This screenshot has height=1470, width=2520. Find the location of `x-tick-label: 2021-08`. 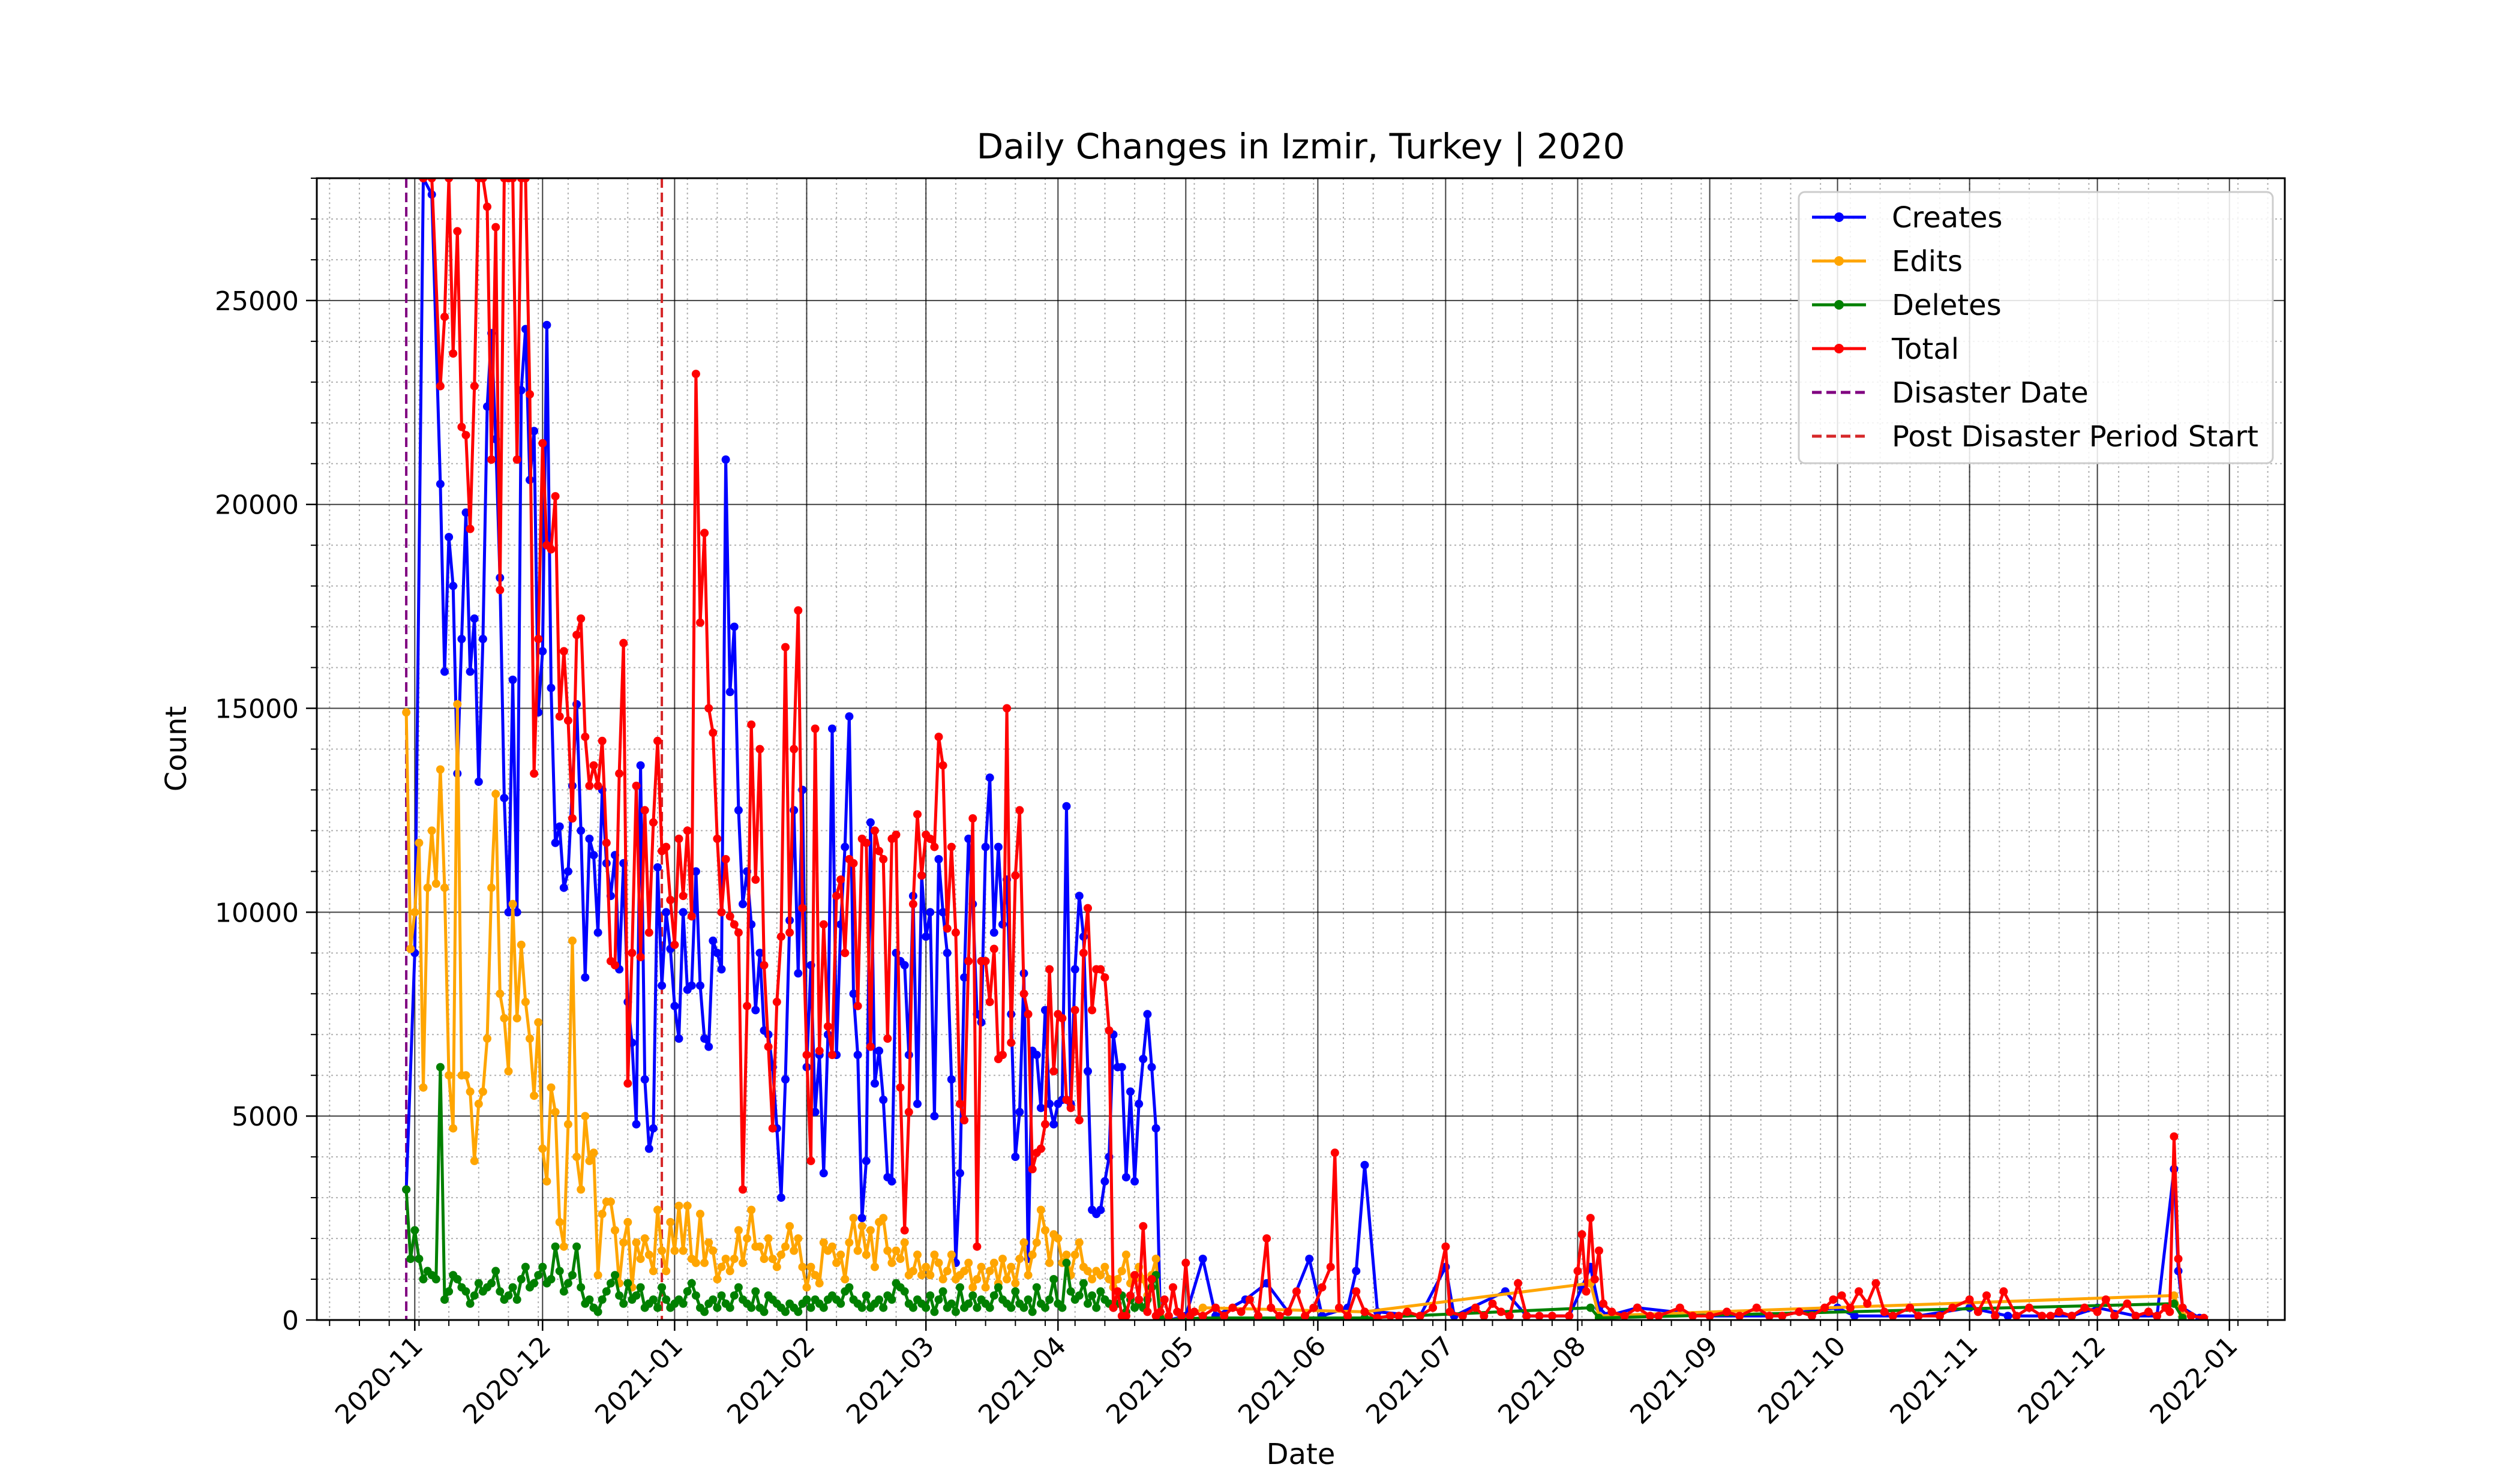

x-tick-label: 2021-08 is located at coordinates (1542, 1380).